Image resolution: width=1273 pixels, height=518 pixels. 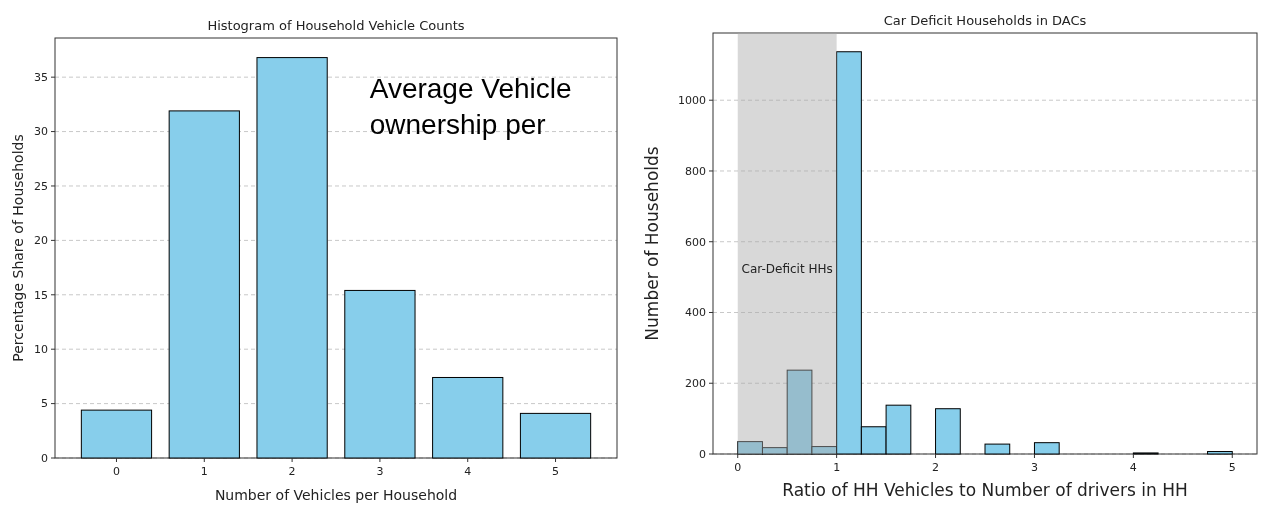 What do you see at coordinates (18, 248) in the screenshot?
I see `y-axis-title: Percentage Share of Households` at bounding box center [18, 248].